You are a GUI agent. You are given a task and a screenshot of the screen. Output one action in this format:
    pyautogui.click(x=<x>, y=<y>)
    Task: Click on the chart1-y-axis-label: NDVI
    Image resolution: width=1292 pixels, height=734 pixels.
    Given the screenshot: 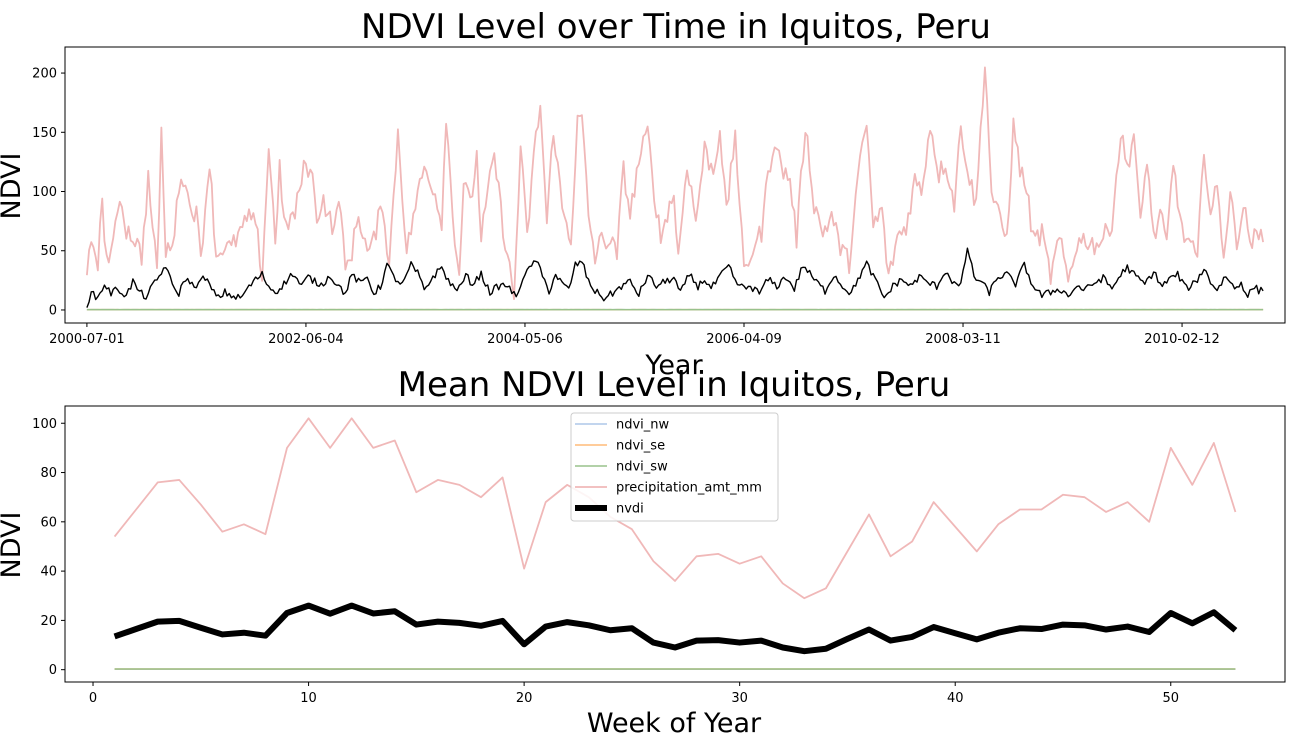 What is the action you would take?
    pyautogui.click(x=13, y=186)
    